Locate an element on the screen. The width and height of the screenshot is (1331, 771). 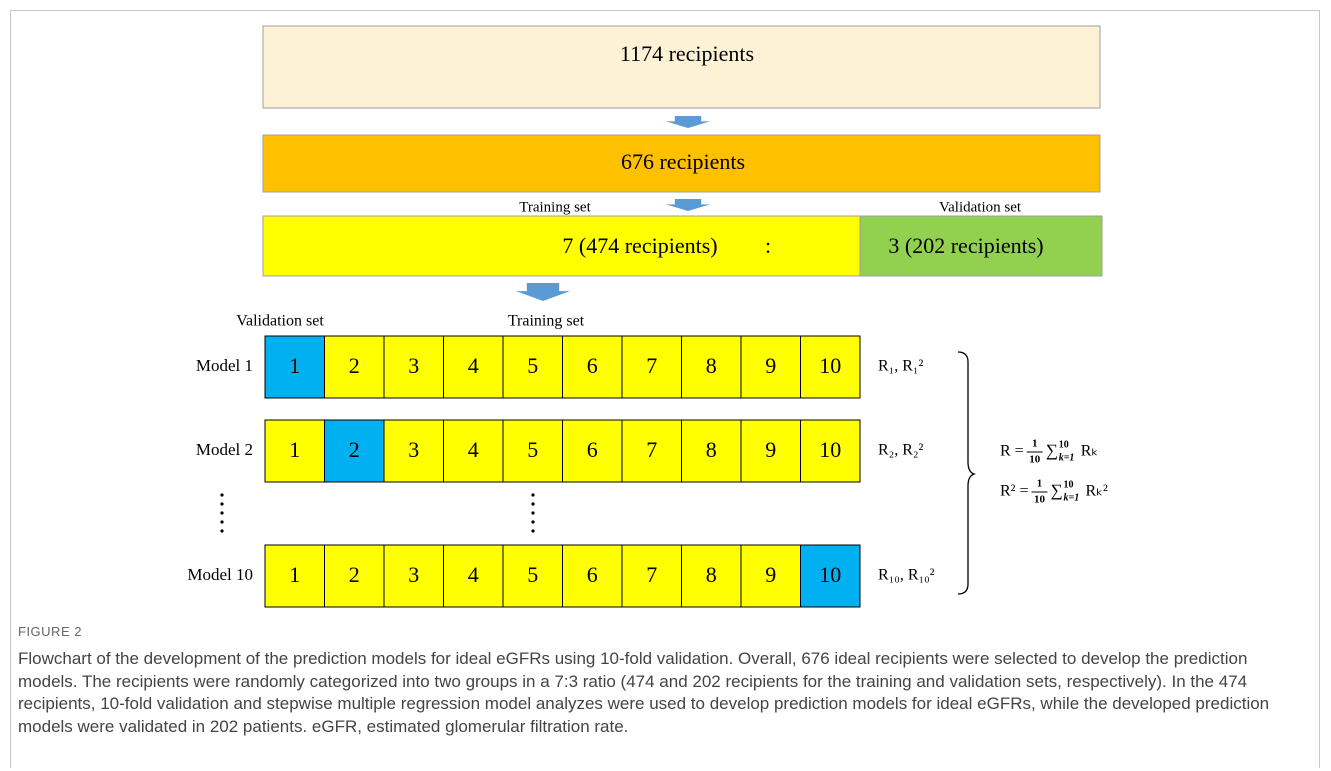
validation-label: Validation set is located at coordinates (980, 207).